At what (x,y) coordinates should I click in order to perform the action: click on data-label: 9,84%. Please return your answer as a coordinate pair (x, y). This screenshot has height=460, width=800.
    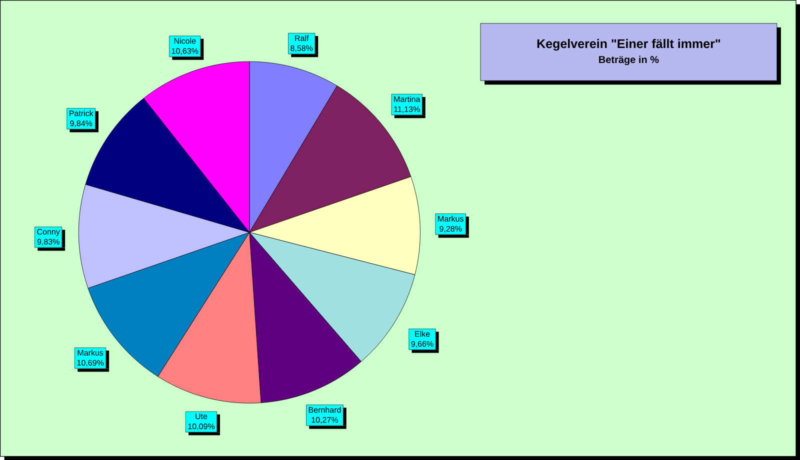
    Looking at the image, I should click on (81, 123).